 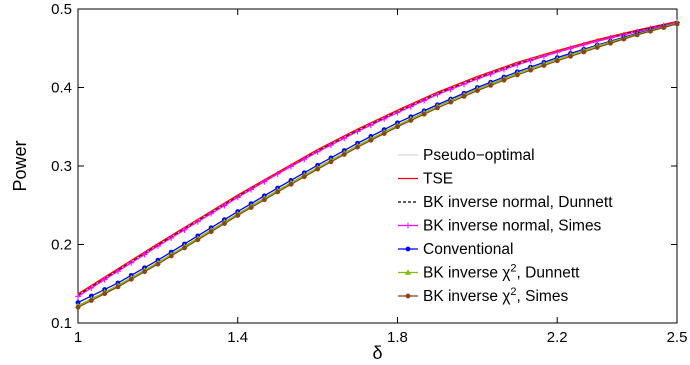 I want to click on legend-label: BK inverse normal, Simes, so click(x=512, y=226).